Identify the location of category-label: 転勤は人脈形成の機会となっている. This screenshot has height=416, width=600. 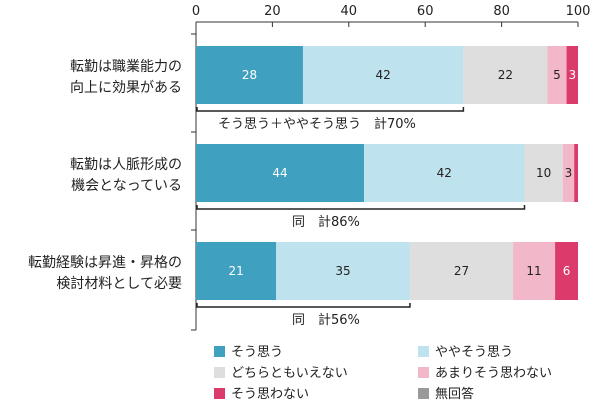
(126, 175).